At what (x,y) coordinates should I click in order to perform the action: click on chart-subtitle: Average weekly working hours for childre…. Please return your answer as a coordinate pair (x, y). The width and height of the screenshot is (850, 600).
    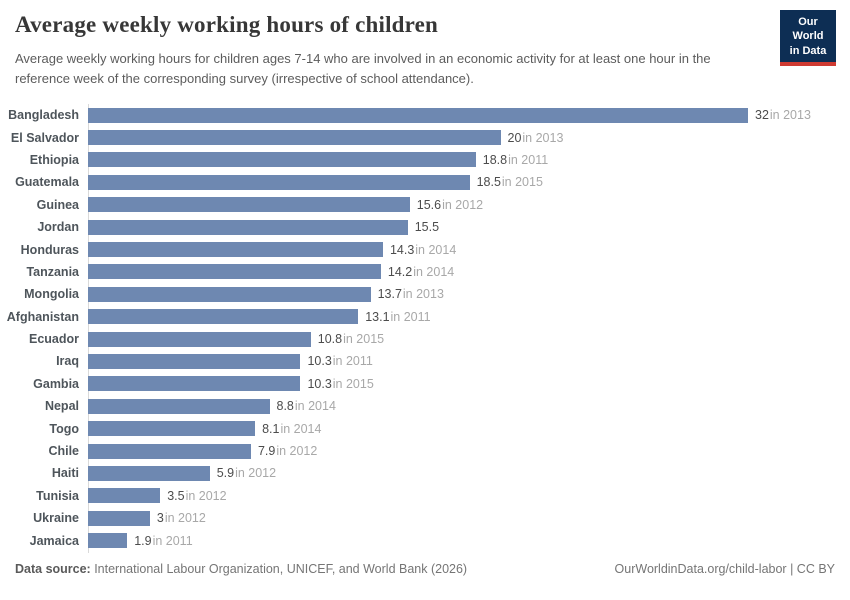
    Looking at the image, I should click on (363, 68).